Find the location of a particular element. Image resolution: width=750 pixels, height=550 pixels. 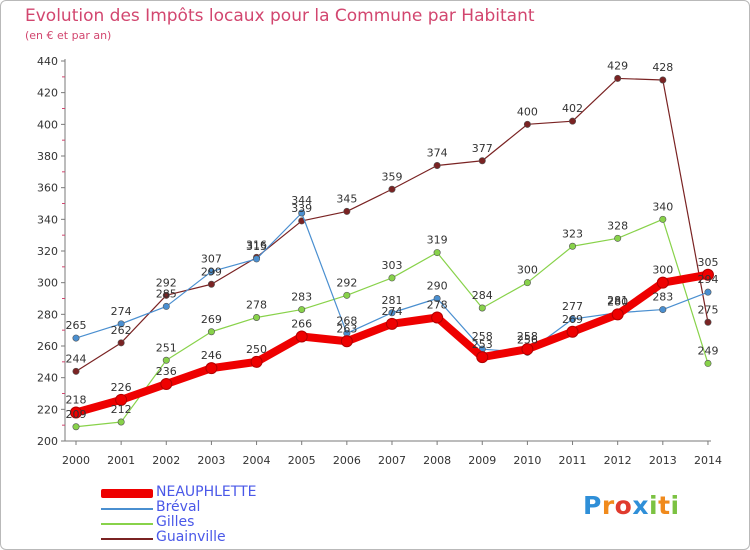

data-label: 377 is located at coordinates (482, 148).